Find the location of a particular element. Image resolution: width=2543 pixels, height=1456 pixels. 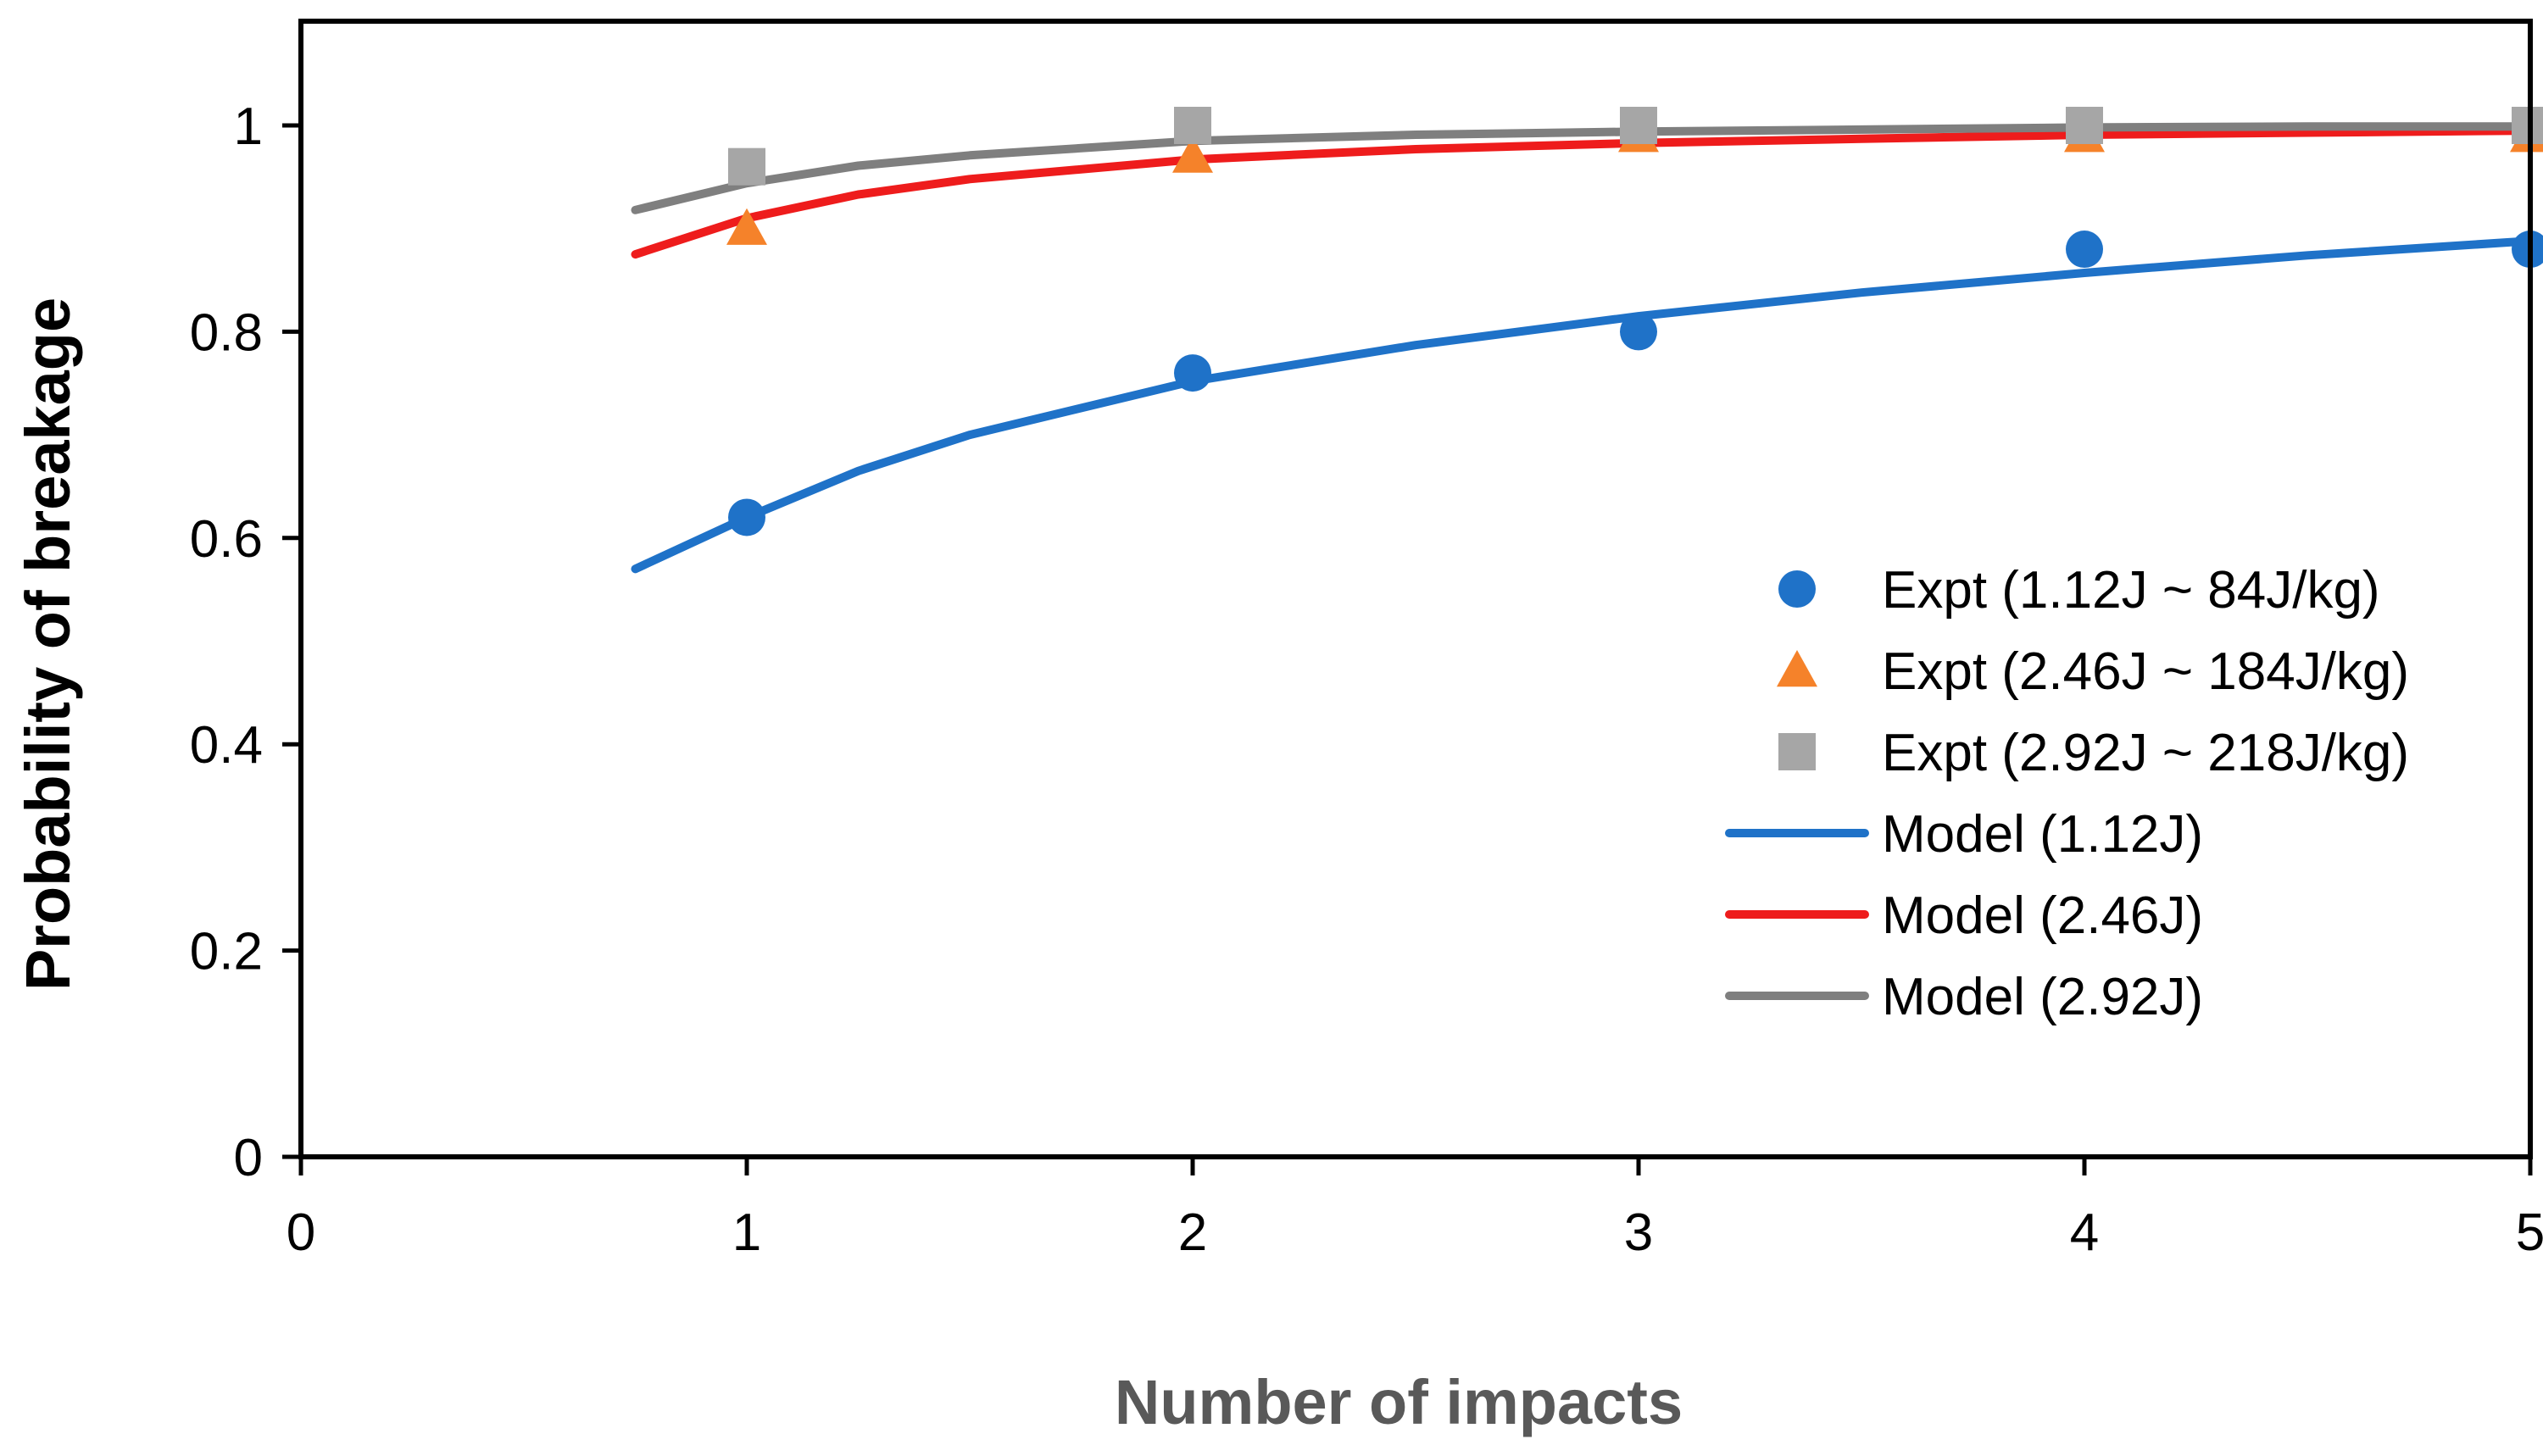

y-tick-label: 1 is located at coordinates (248, 127).